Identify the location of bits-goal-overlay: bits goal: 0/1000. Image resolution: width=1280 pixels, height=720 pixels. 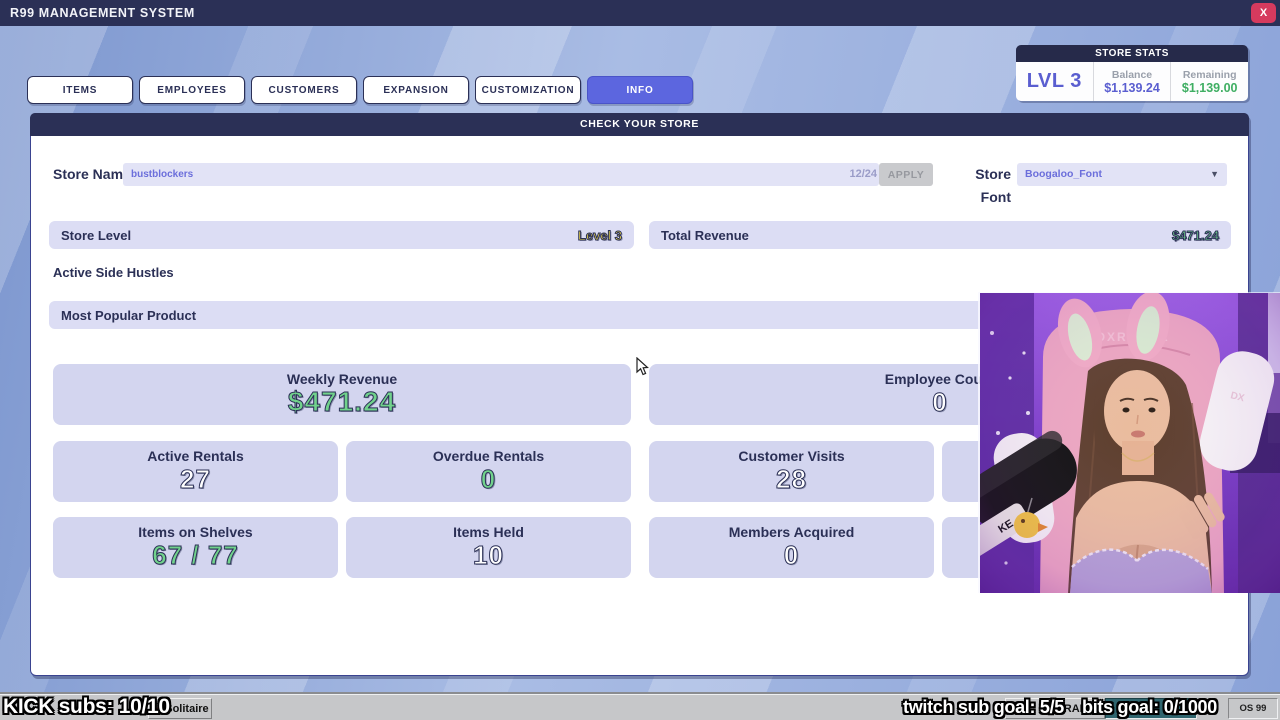
(1149, 707).